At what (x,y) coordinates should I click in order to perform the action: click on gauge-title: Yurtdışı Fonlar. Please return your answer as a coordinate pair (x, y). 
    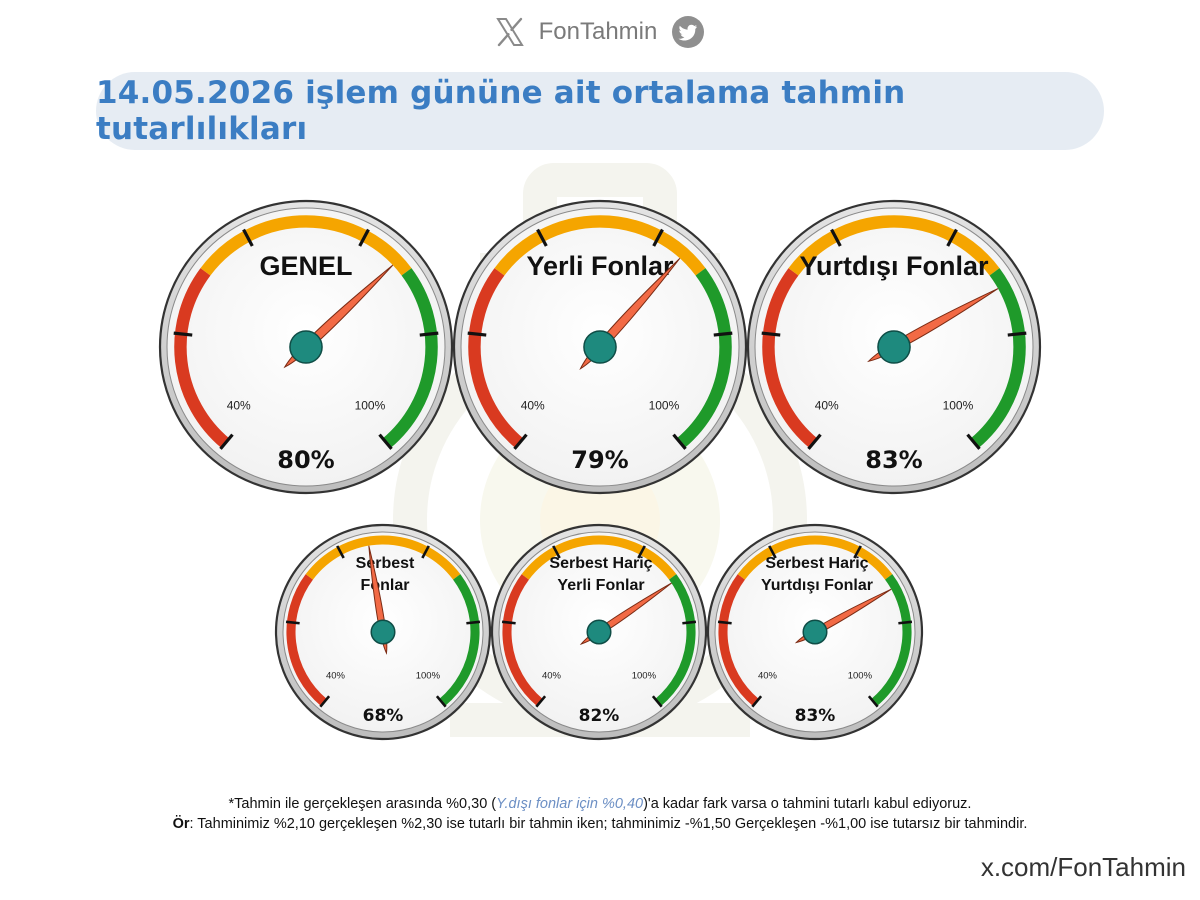
    Looking at the image, I should click on (894, 266).